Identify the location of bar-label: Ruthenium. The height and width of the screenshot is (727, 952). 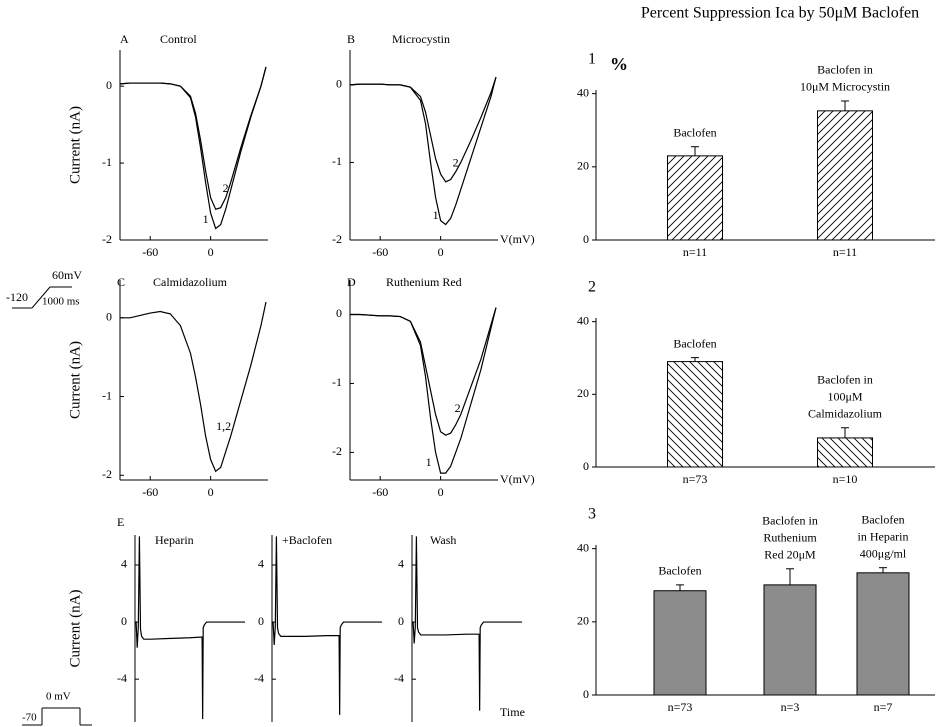
(790, 538).